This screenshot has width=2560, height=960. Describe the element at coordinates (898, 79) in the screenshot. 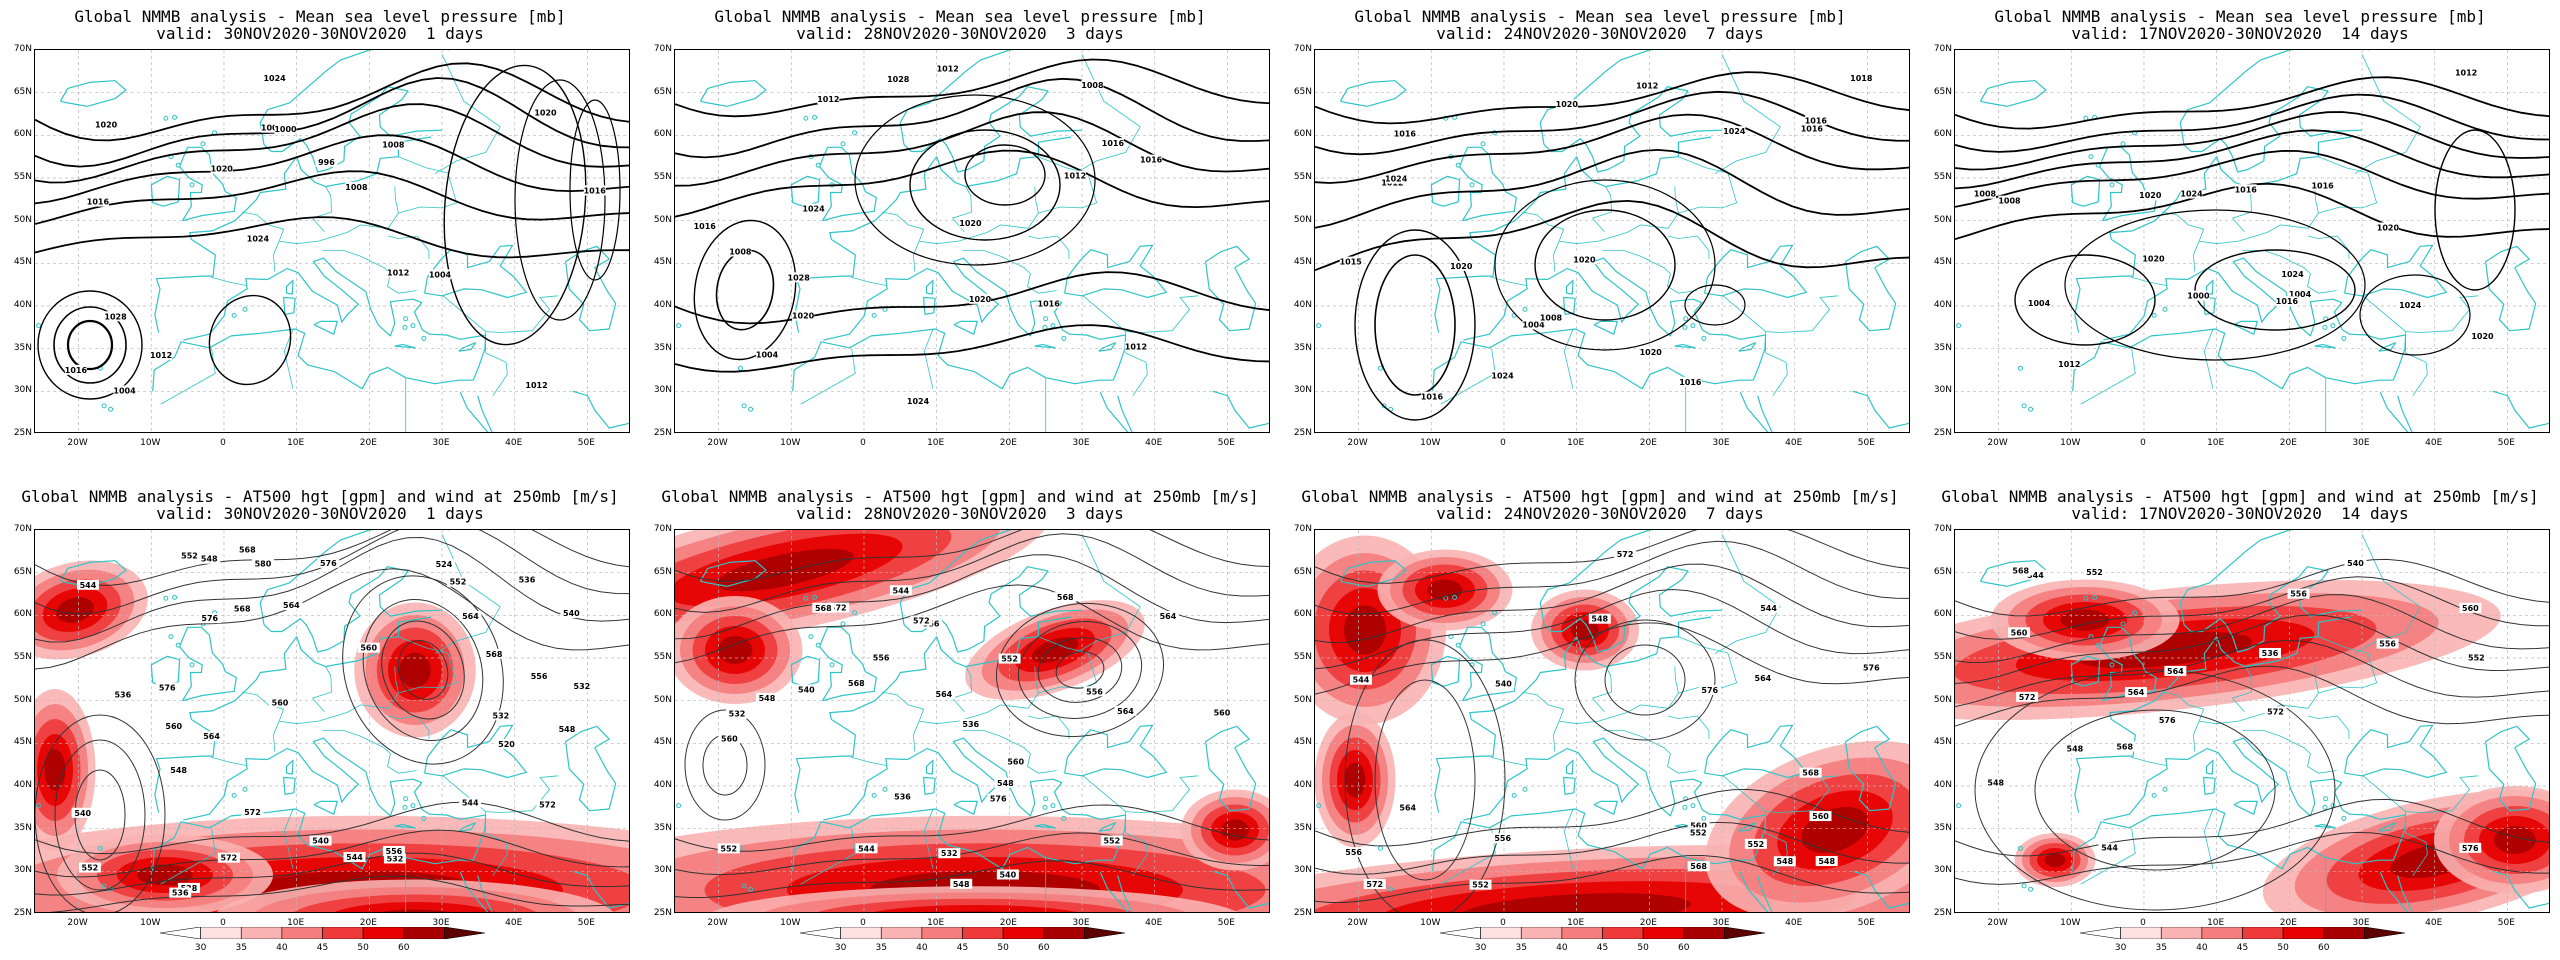

I see `contour-label: 1028` at that location.